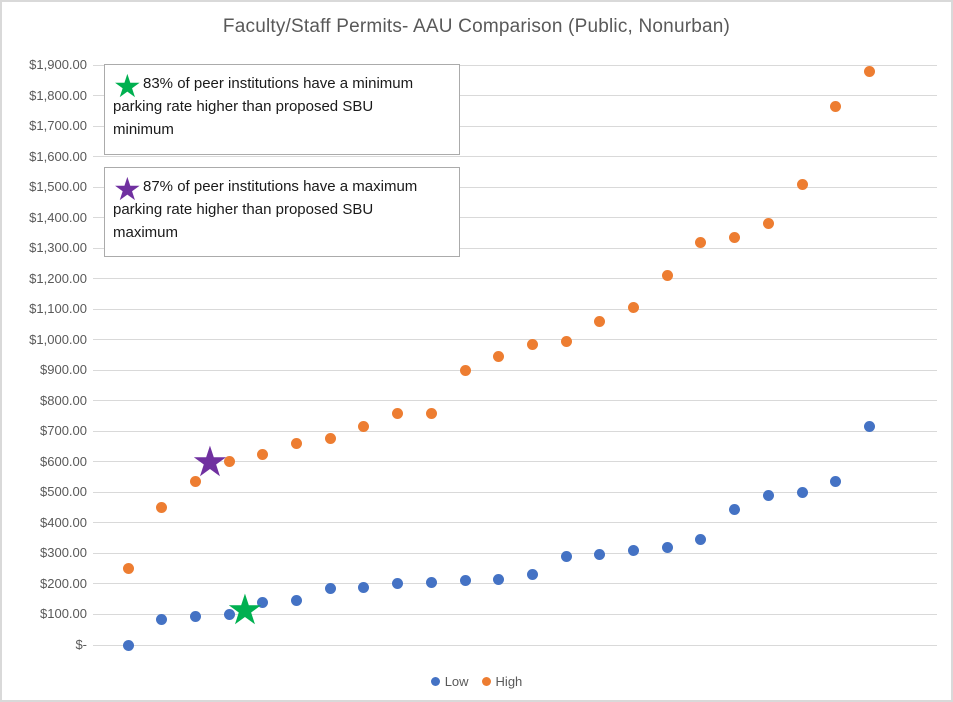  Describe the element at coordinates (58, 217) in the screenshot. I see `y-axis-tick-label: $1,400.00` at that location.